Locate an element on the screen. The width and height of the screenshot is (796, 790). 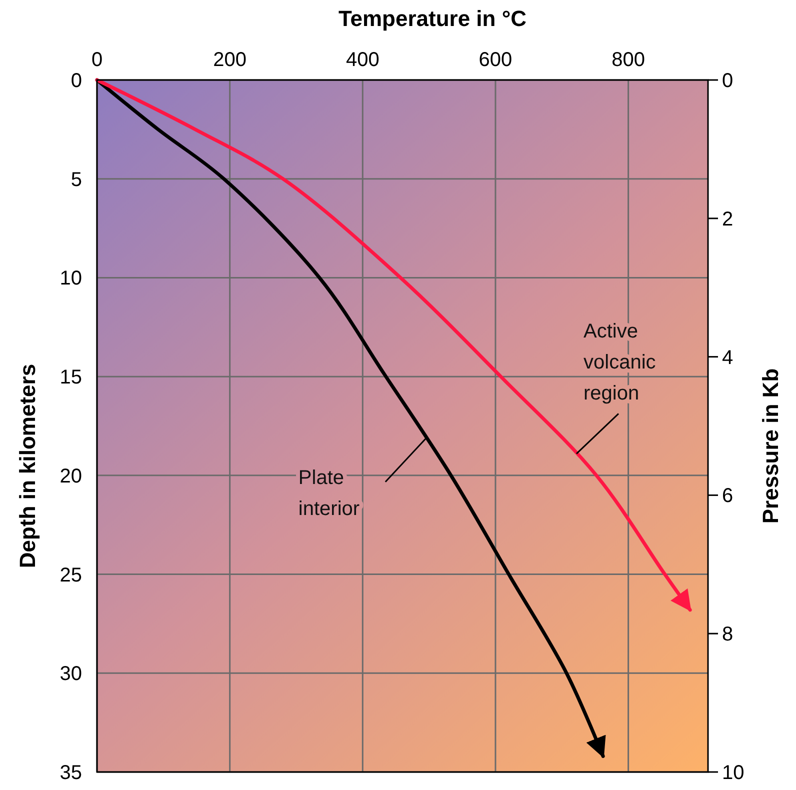
y-tick-label: 5 is located at coordinates (76, 179).